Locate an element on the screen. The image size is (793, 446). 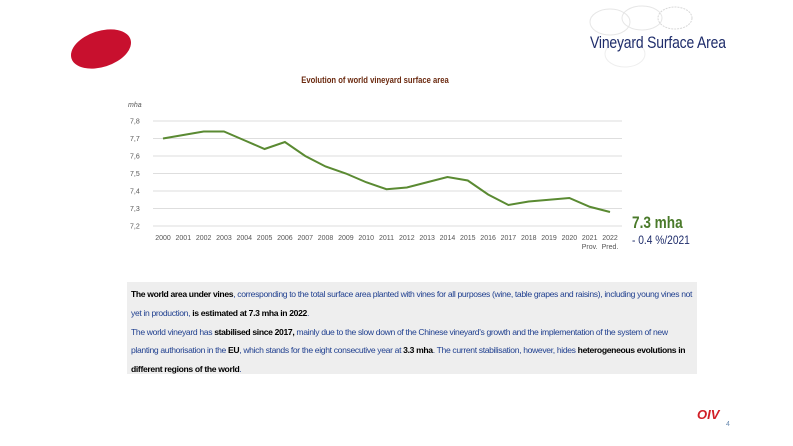
x-tick-label: 2012 is located at coordinates (407, 238).